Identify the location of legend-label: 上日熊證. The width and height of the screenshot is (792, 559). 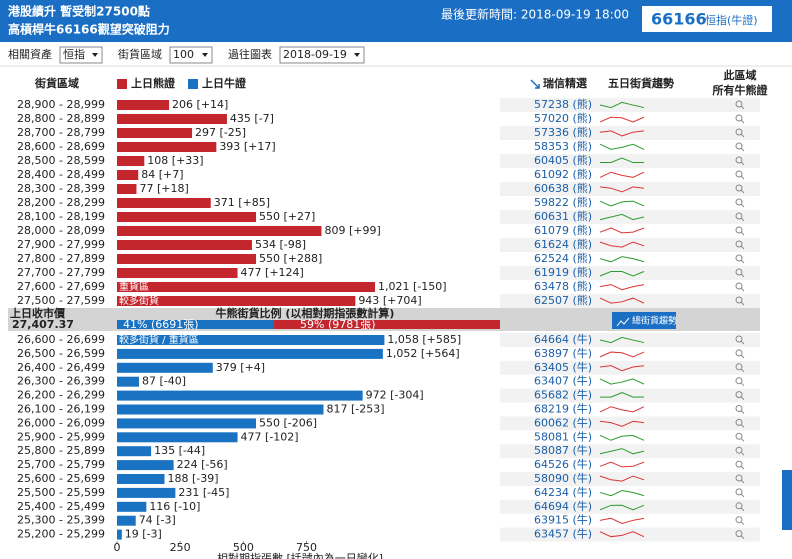
(153, 83).